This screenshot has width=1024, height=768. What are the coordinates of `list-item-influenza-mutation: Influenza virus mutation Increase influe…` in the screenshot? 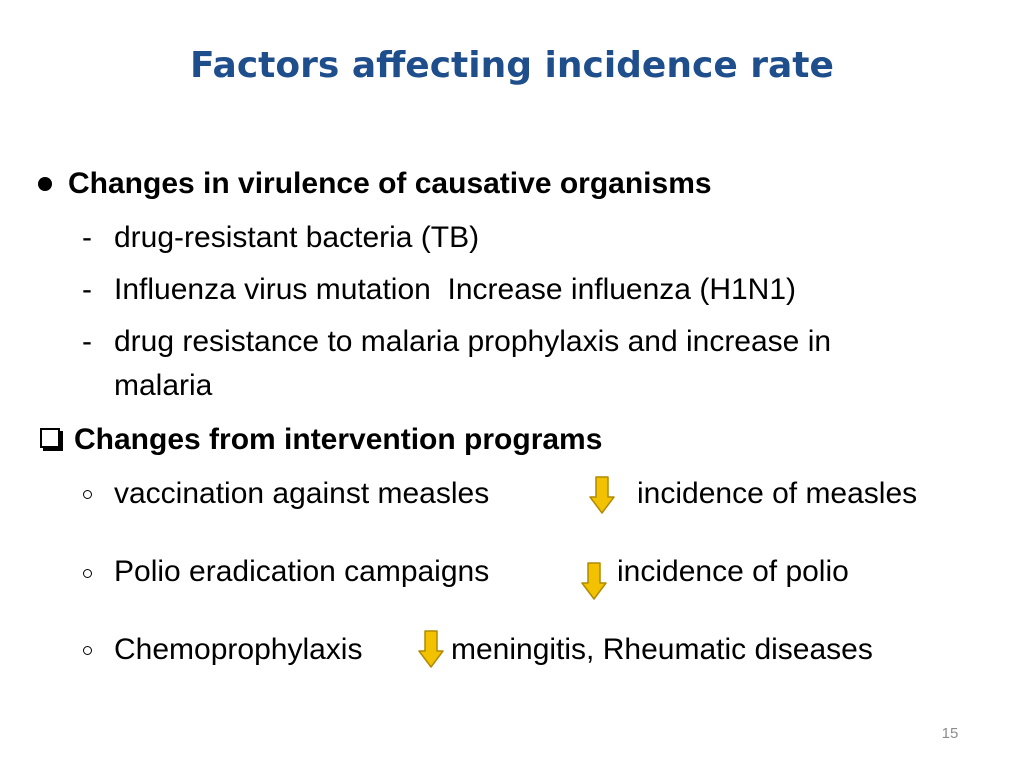 It's located at (455, 289).